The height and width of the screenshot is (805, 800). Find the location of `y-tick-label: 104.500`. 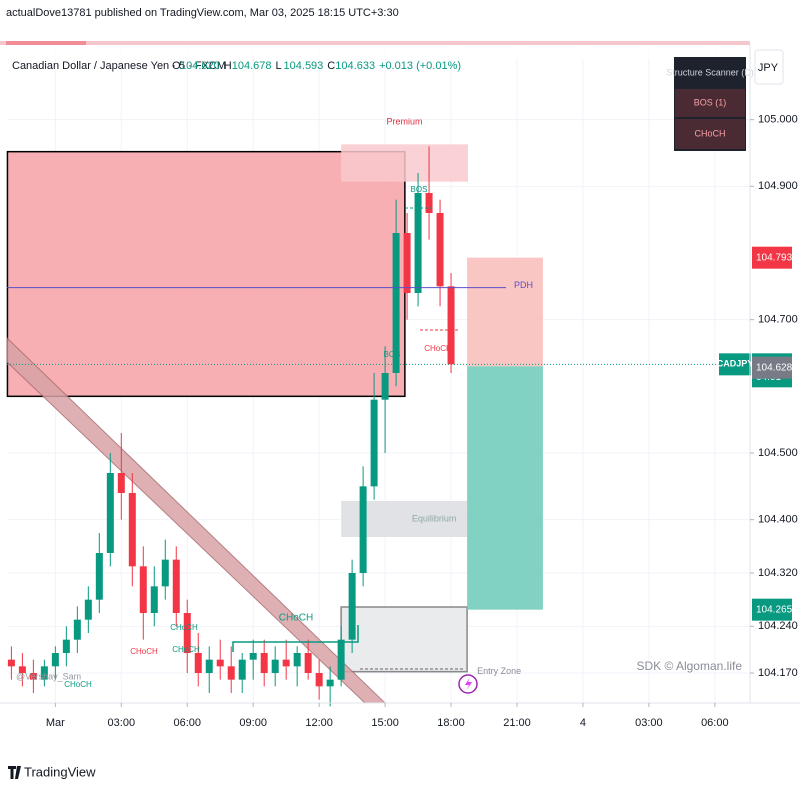

y-tick-label: 104.500 is located at coordinates (778, 453).